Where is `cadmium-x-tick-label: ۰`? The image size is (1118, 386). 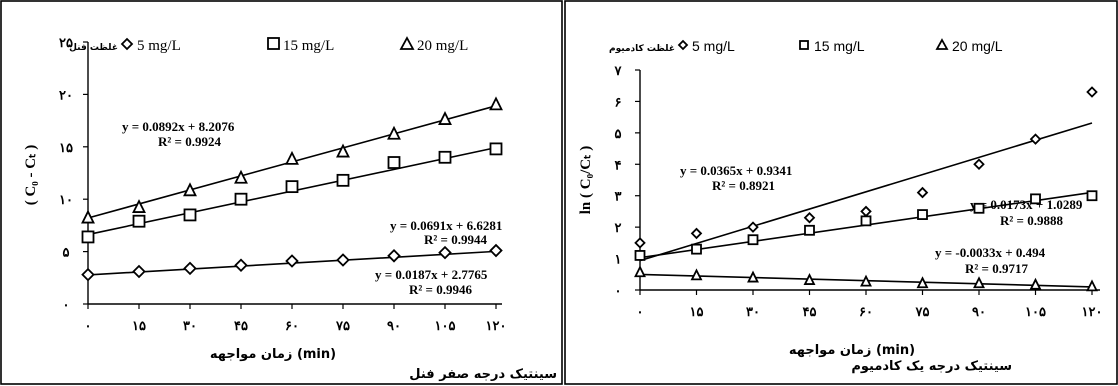 cadmium-x-tick-label: ۰ is located at coordinates (640, 312).